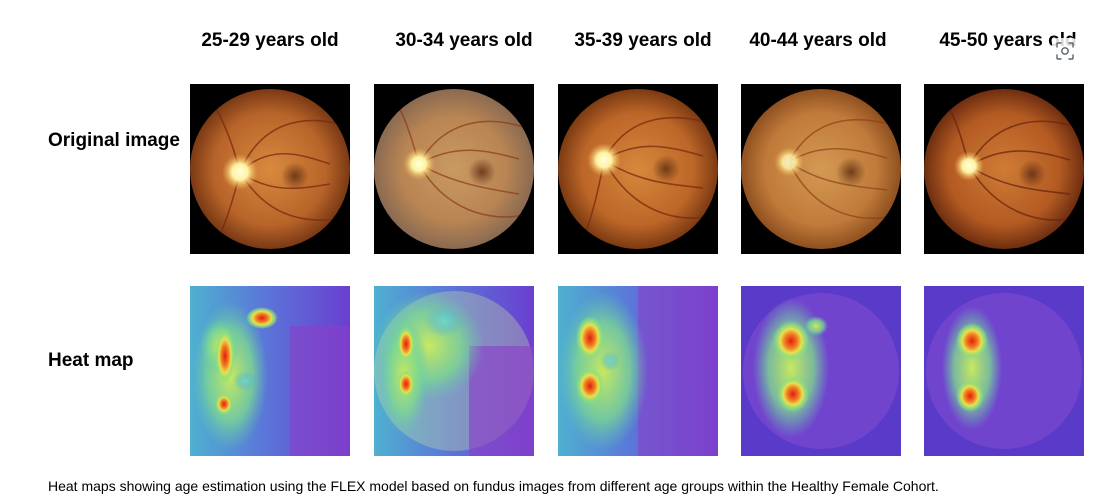 The height and width of the screenshot is (501, 1098). I want to click on column-title-45-50: 45-50 years old, so click(1008, 40).